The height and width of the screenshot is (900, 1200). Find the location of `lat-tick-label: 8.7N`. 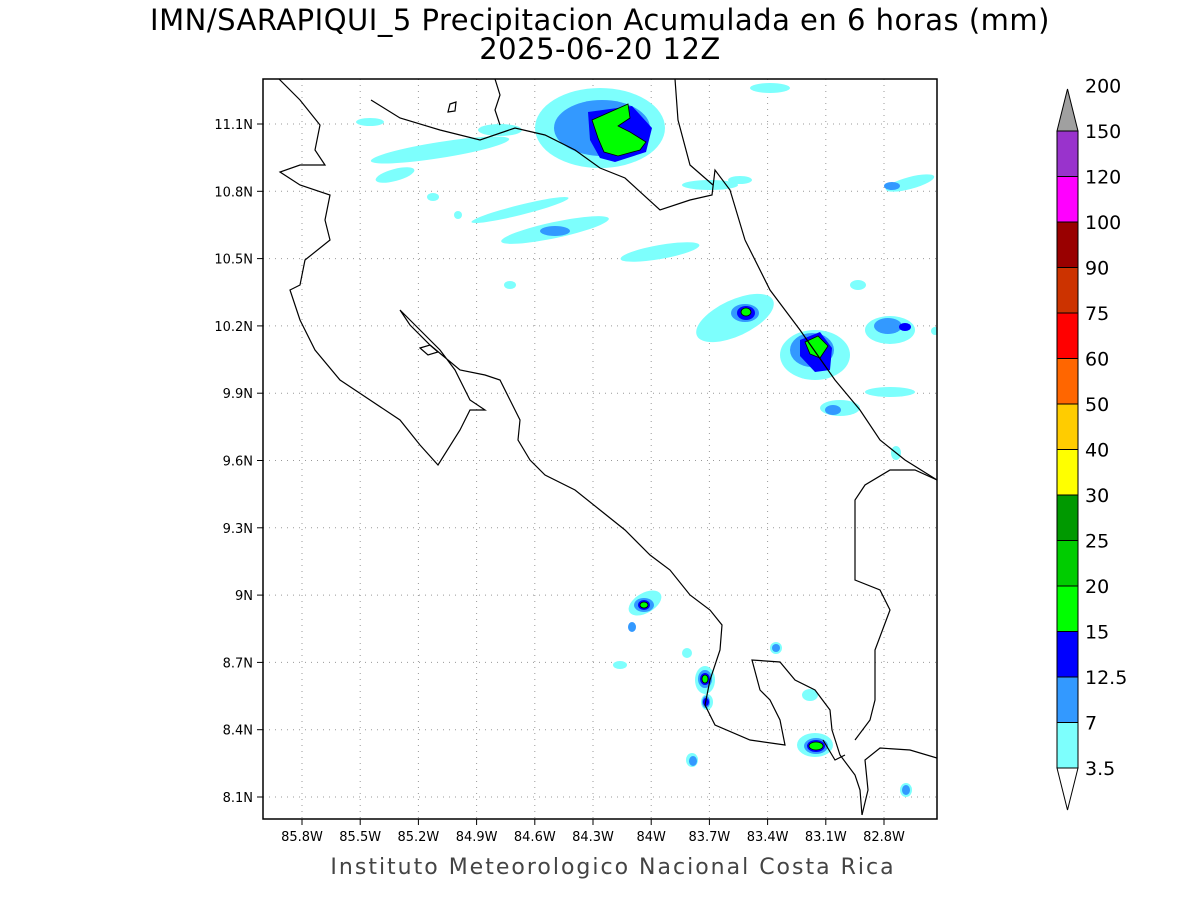

lat-tick-label: 8.7N is located at coordinates (238, 663).